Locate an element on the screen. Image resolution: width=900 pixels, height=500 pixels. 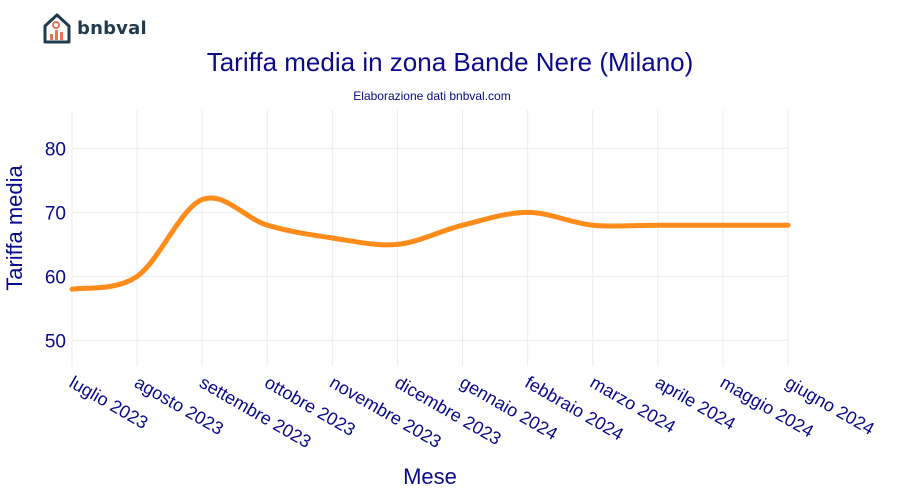
brand-logo: bnbval is located at coordinates (94, 28).